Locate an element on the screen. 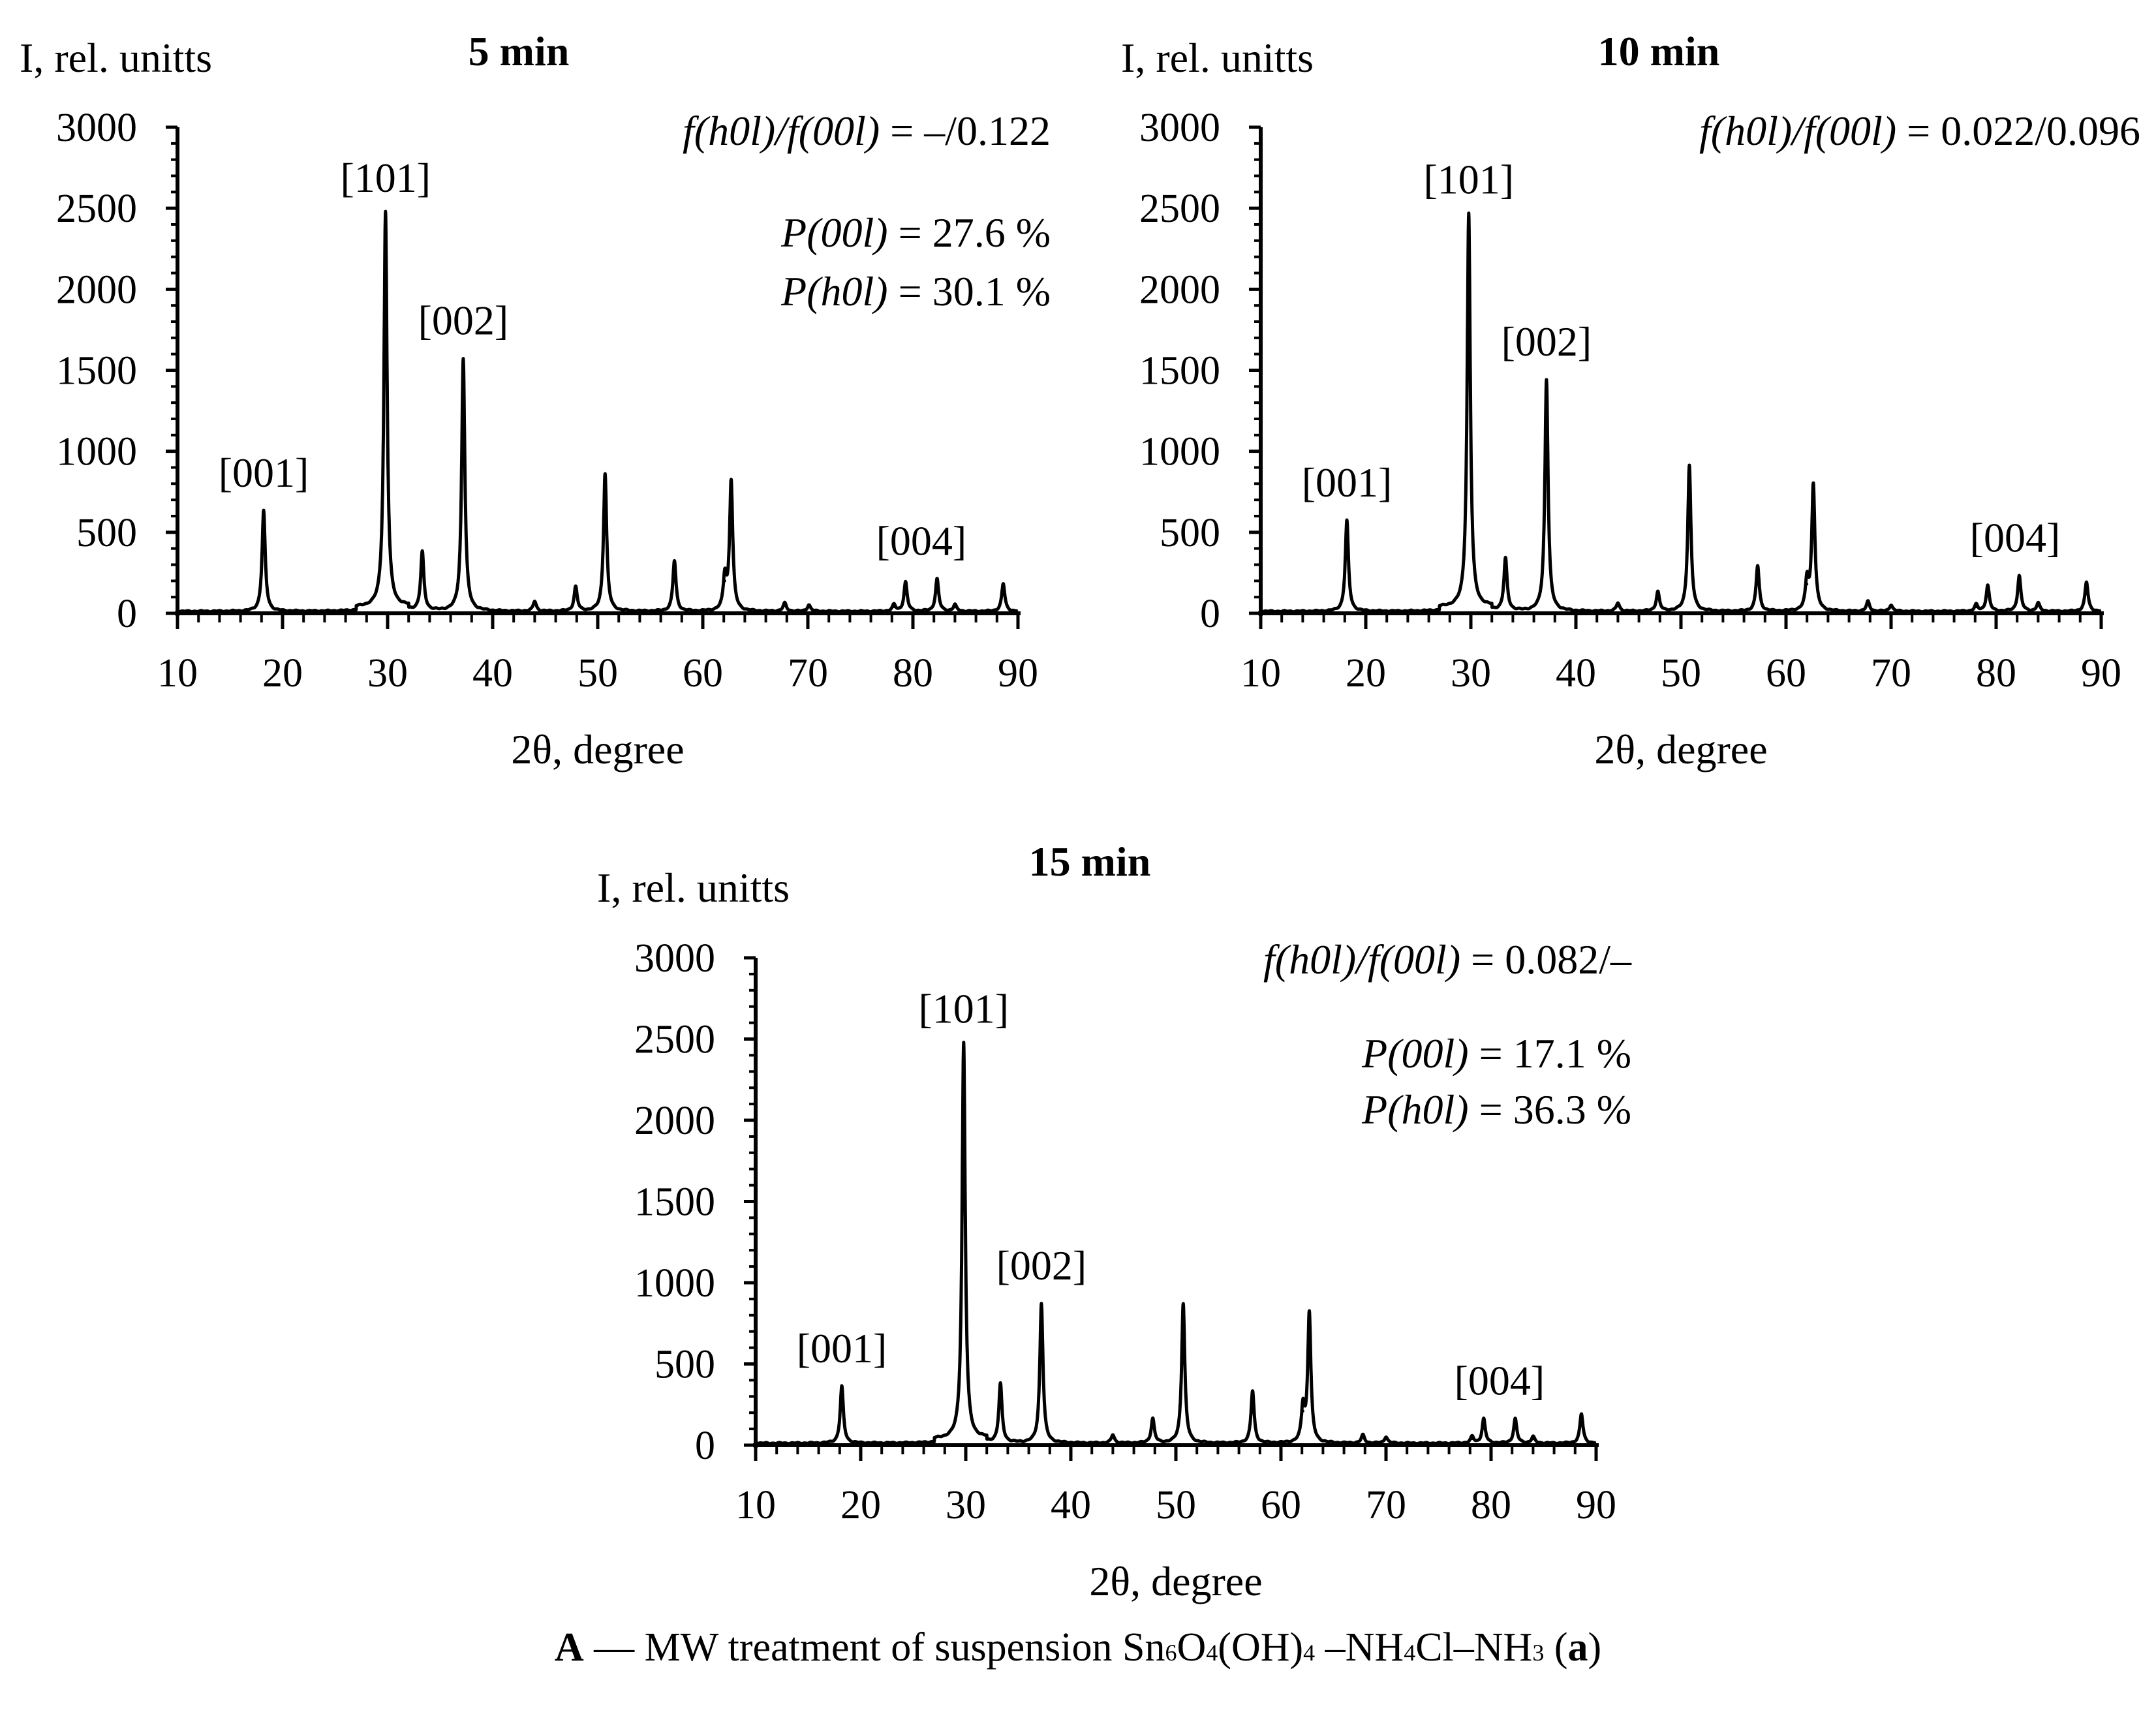  ph0l-annotation: P(h0l) = 30.1 % is located at coordinates (916, 291).